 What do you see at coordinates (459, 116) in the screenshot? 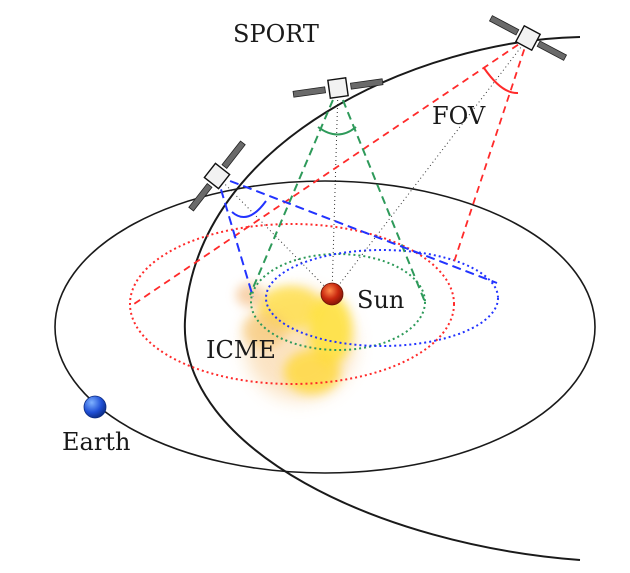
I see `fov-label: FOV` at bounding box center [459, 116].